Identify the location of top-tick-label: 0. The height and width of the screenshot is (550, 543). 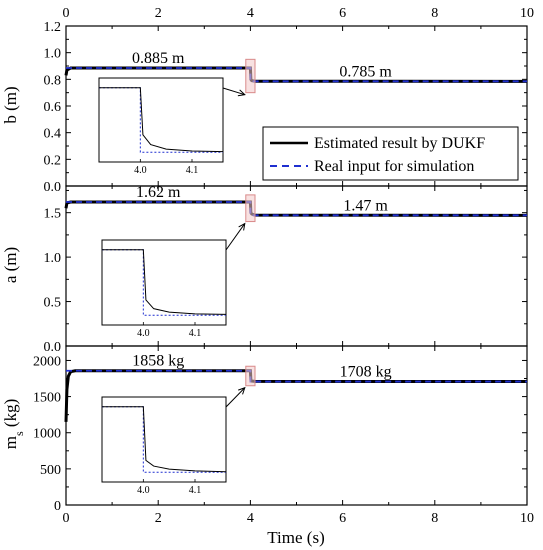
(66, 13).